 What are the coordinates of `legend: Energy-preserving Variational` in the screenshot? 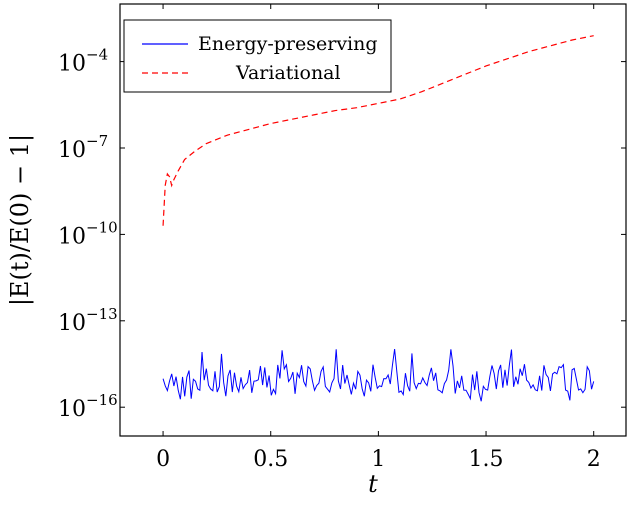 It's located at (257, 56).